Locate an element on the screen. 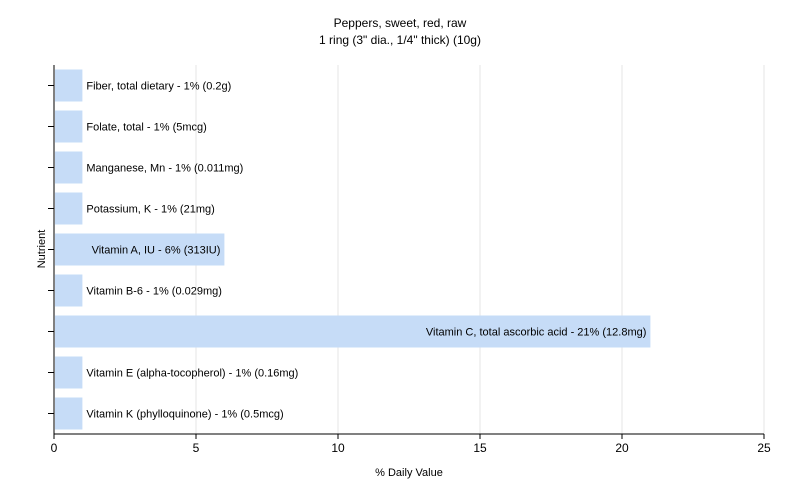  bar-label: Vitamin B-6 - 1% (0.029mg) is located at coordinates (154, 292).